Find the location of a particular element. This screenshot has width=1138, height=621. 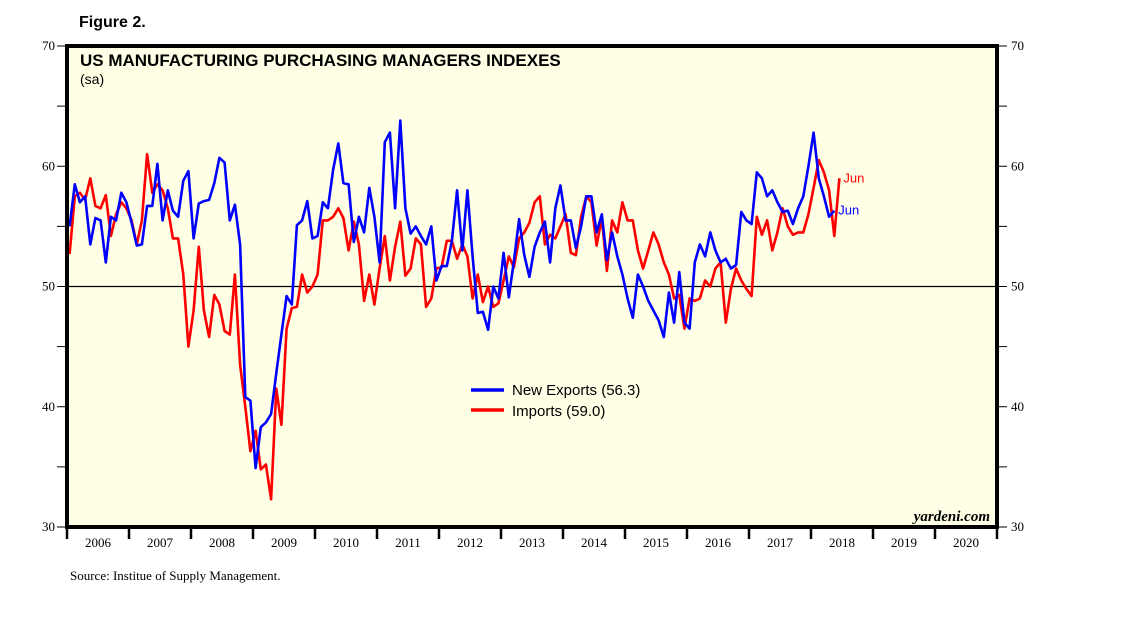

figure-label: Figure 2. is located at coordinates (112, 22).